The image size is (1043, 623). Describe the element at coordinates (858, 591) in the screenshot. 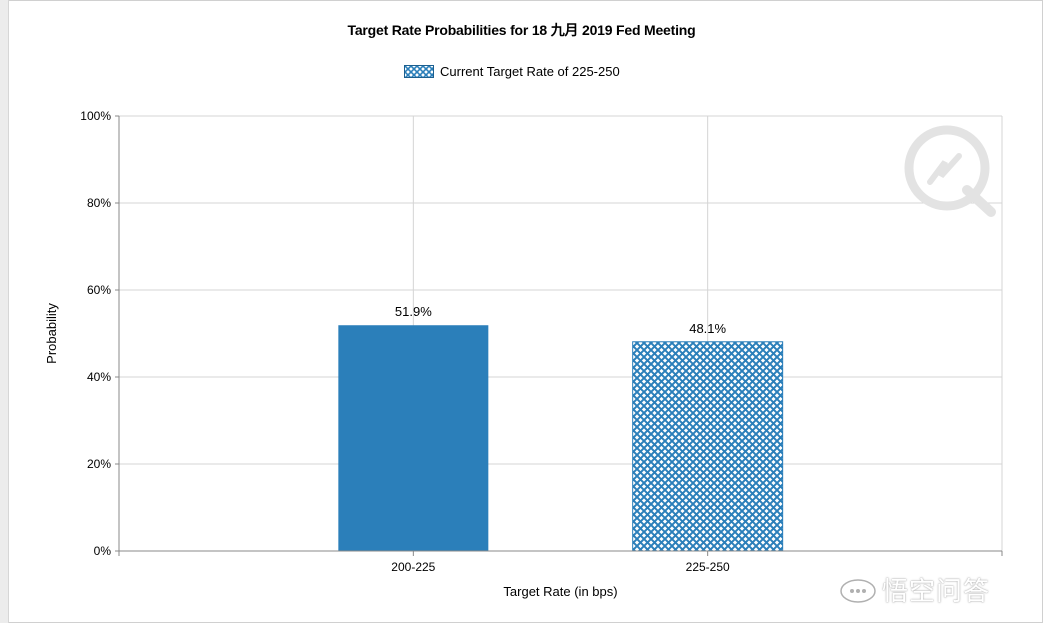

I see `watermark-logo-icon` at that location.